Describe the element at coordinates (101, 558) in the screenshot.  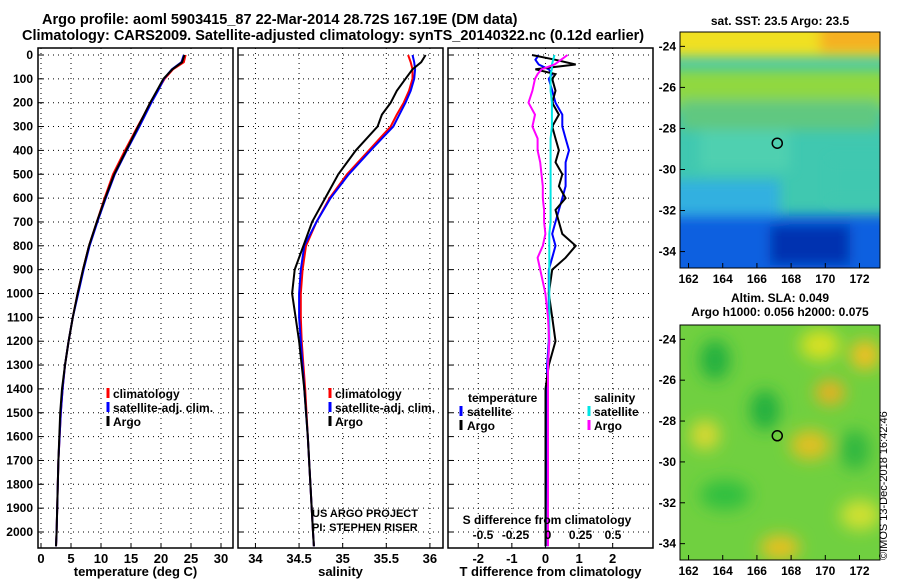
I see `x-tick-label: 10` at that location.